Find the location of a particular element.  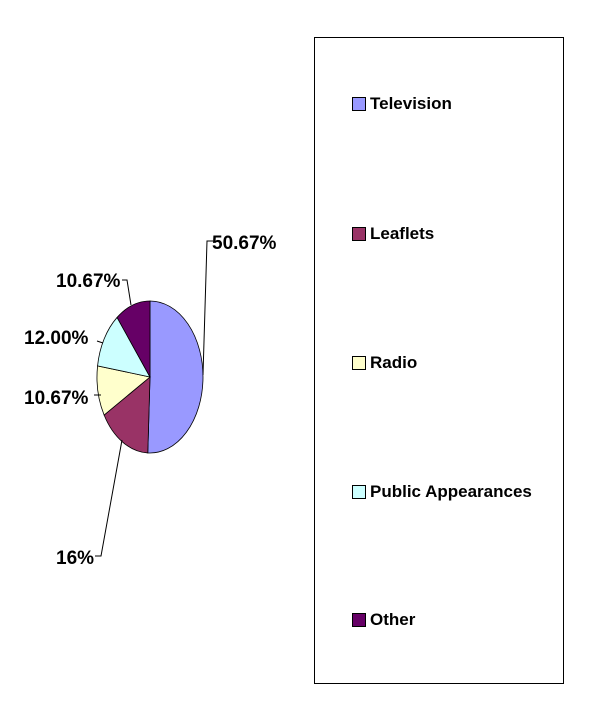

leader-line-leaflets is located at coordinates (109, 498).